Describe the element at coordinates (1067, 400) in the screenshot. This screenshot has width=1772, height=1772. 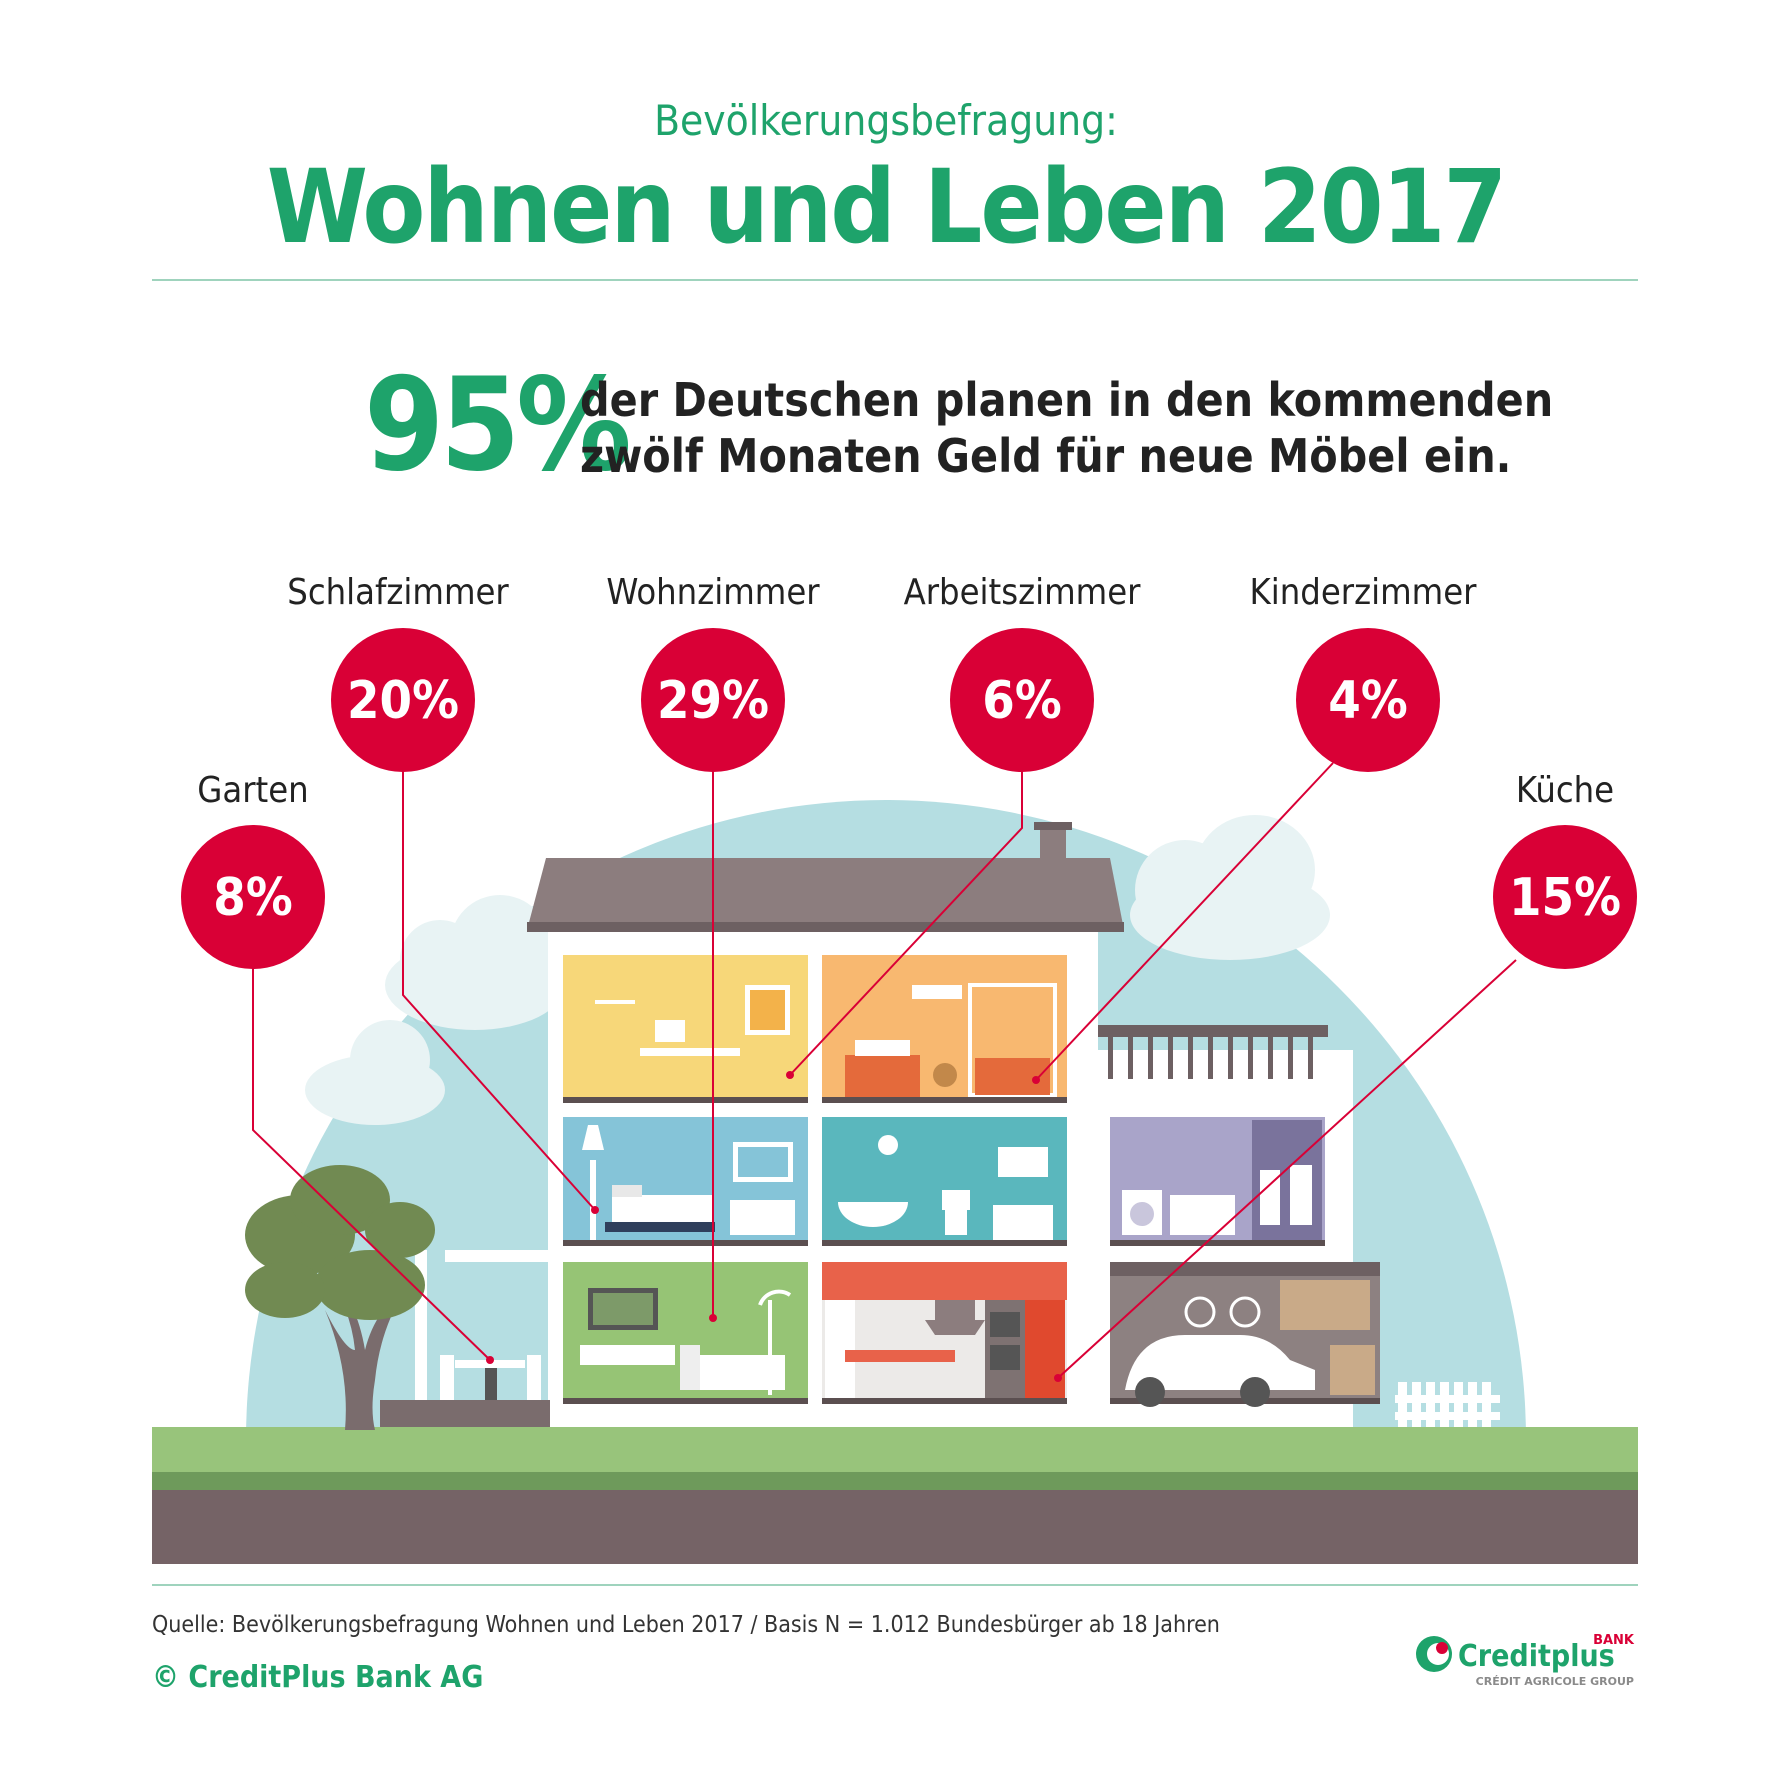
I see `headline-line-1: der Deutschen planen in den kommenden` at that location.